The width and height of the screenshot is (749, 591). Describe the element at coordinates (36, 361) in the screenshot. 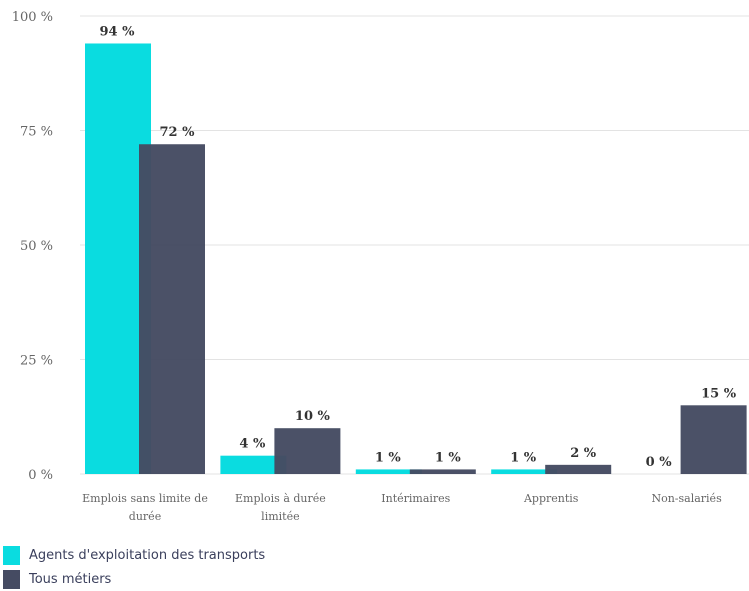

I see `y-tick-label: 25 %` at that location.